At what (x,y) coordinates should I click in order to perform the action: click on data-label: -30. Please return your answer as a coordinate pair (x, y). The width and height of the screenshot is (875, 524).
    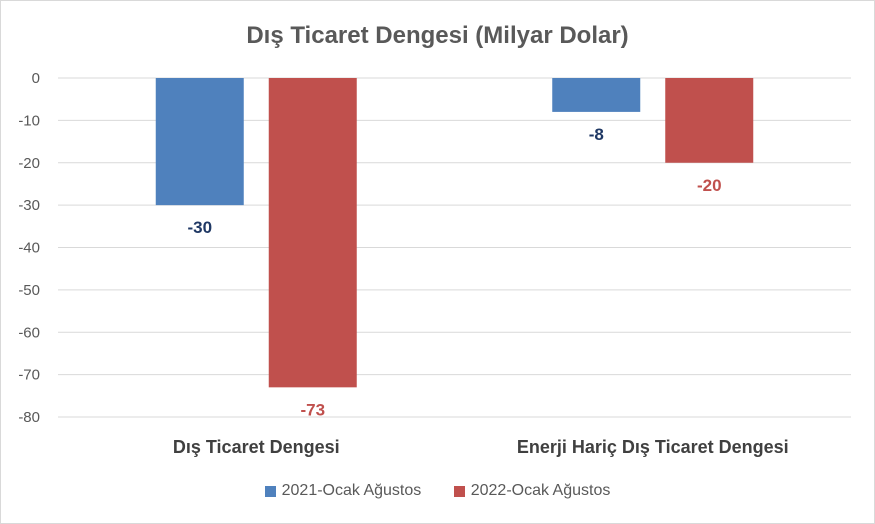
    Looking at the image, I should click on (199, 227).